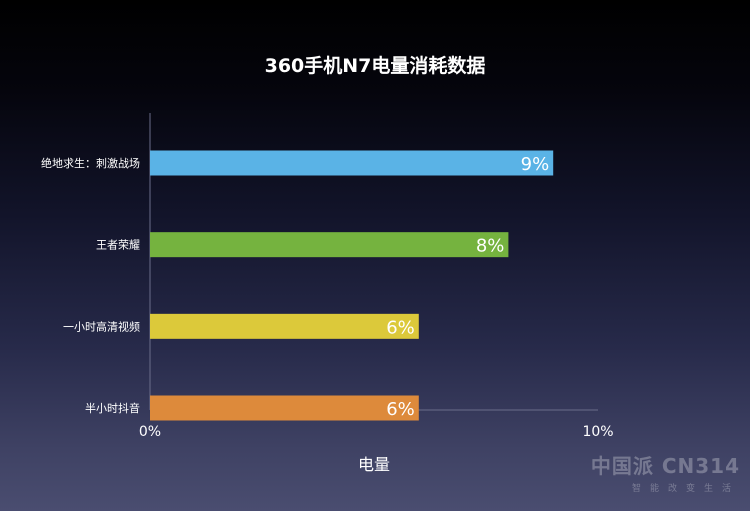 The height and width of the screenshot is (511, 750). I want to click on category-label-0: 绝地求生：刺激战场, so click(90, 163).